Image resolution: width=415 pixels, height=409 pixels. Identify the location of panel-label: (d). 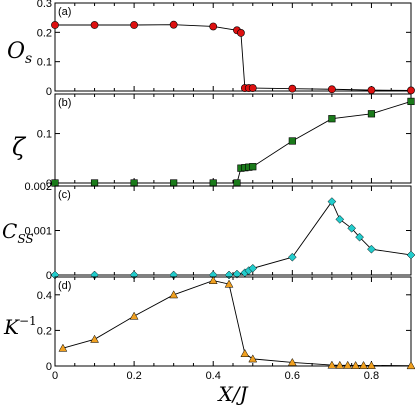
(64, 286).